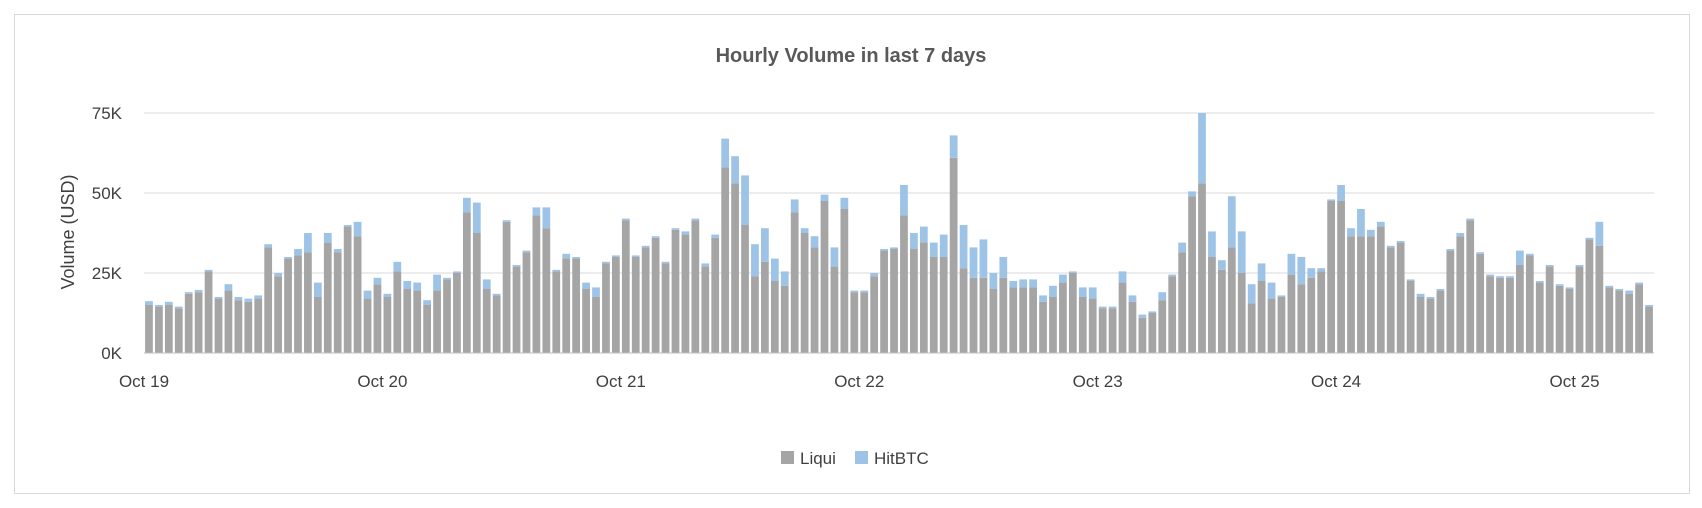  What do you see at coordinates (851, 56) in the screenshot?
I see `chart-title: Hourly Volume in last 7 days` at bounding box center [851, 56].